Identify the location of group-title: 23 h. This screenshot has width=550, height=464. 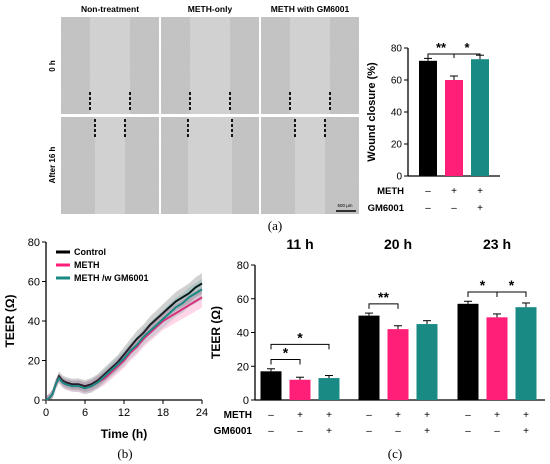
(497, 244).